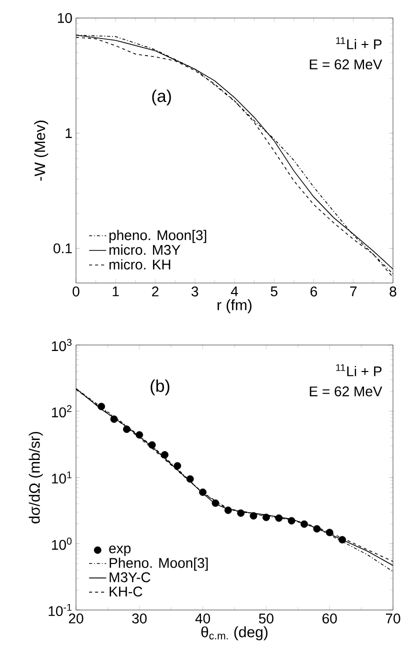 The image size is (403, 664). What do you see at coordinates (140, 264) in the screenshot?
I see `legend-label: micro. KH` at bounding box center [140, 264].